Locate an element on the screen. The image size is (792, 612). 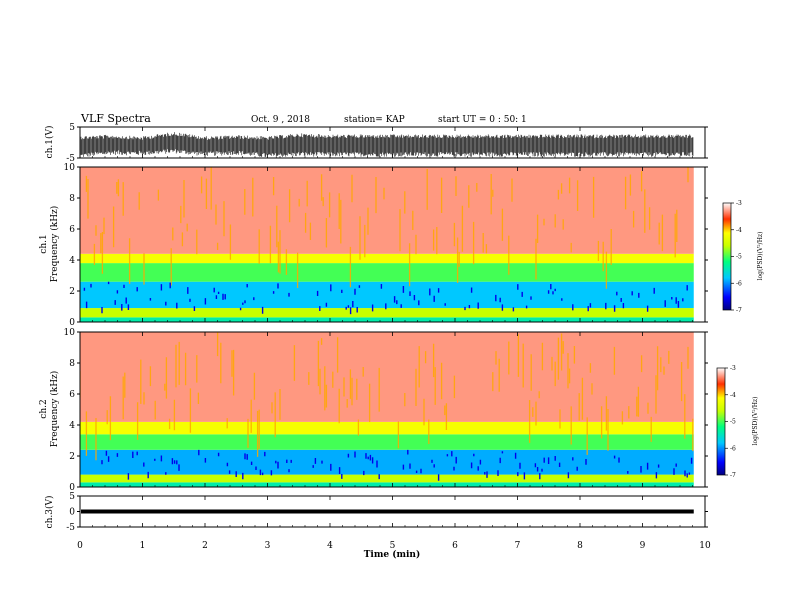
ch3-waveform-ylabel: ch.3(V) is located at coordinates (49, 512).